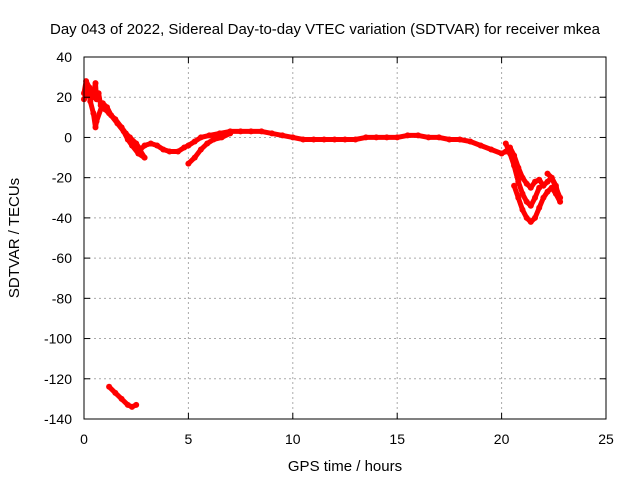 The height and width of the screenshot is (480, 640). What do you see at coordinates (606, 439) in the screenshot?
I see `x-tick-label: 25` at bounding box center [606, 439].